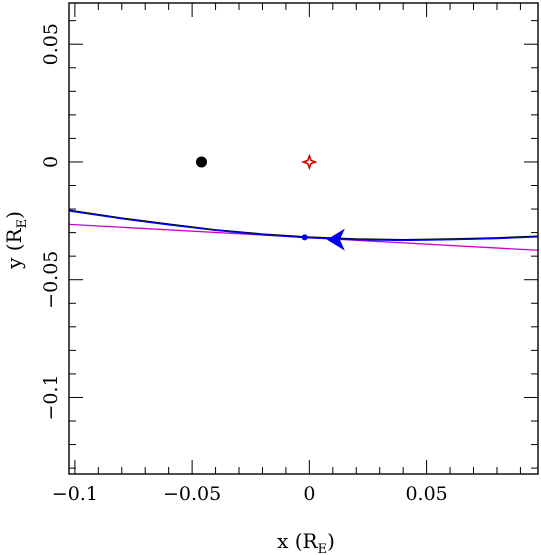 This screenshot has height=555, width=541. I want to click on y-tick-label: 0, so click(51, 162).